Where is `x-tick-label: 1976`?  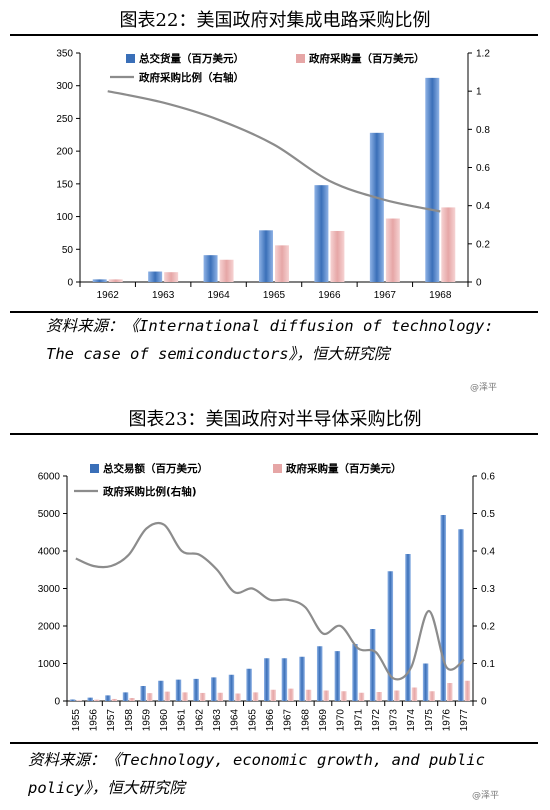 x-tick-label: 1976 is located at coordinates (447, 720).